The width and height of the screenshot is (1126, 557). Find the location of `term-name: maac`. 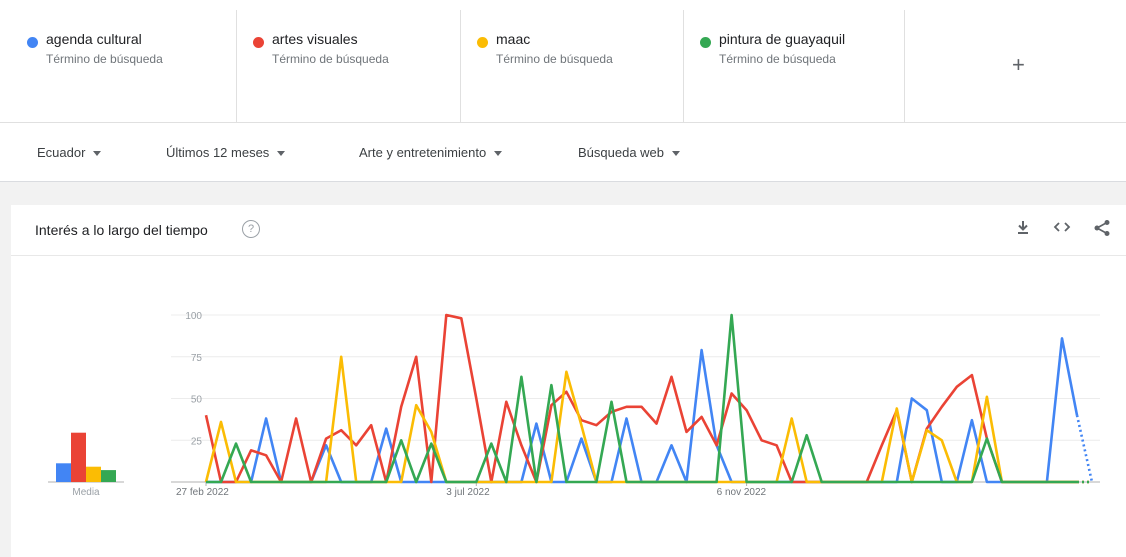

term-name: maac is located at coordinates (513, 39).